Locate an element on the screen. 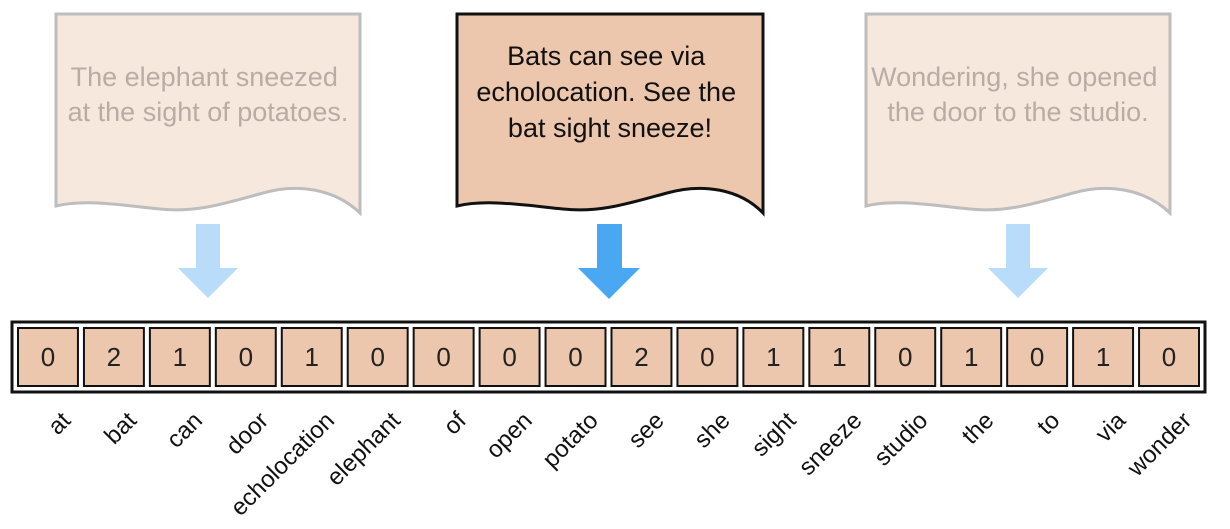  vocabulary-word: sneeze is located at coordinates (831, 444).